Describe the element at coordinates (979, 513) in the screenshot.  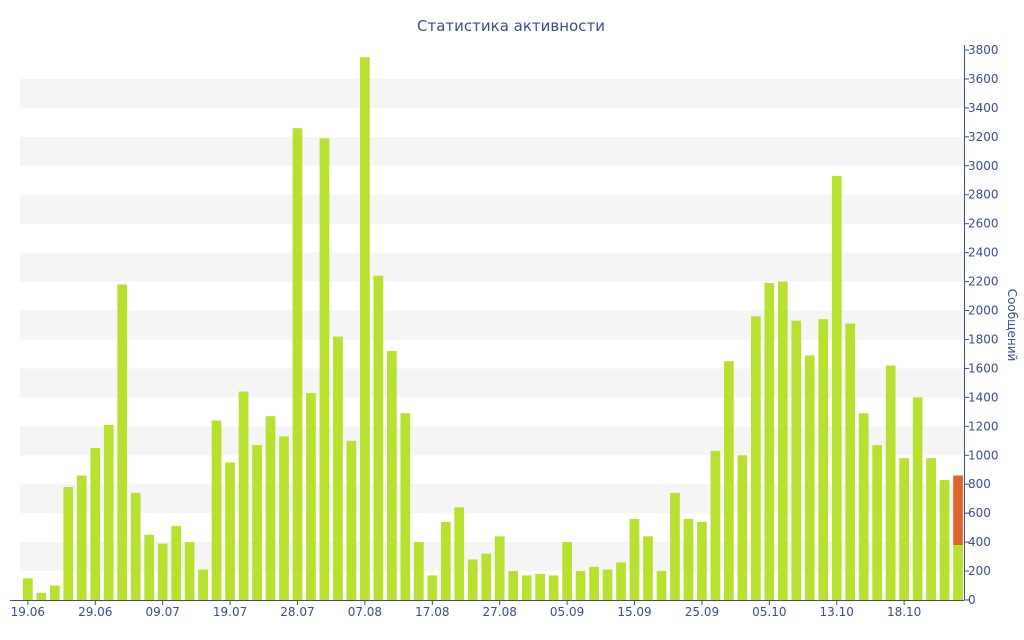
I see `y-tick-label: 600` at that location.